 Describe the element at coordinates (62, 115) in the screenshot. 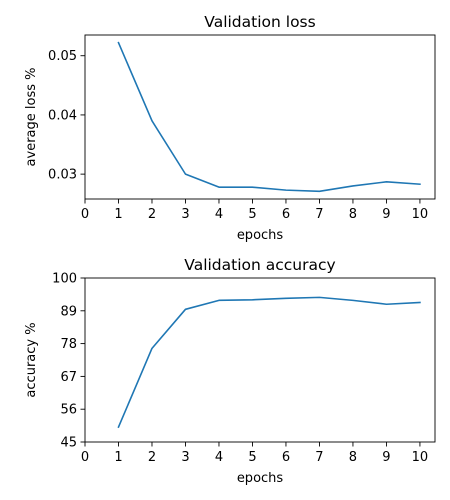

I see `loss-y-tick-label: 0.04` at that location.